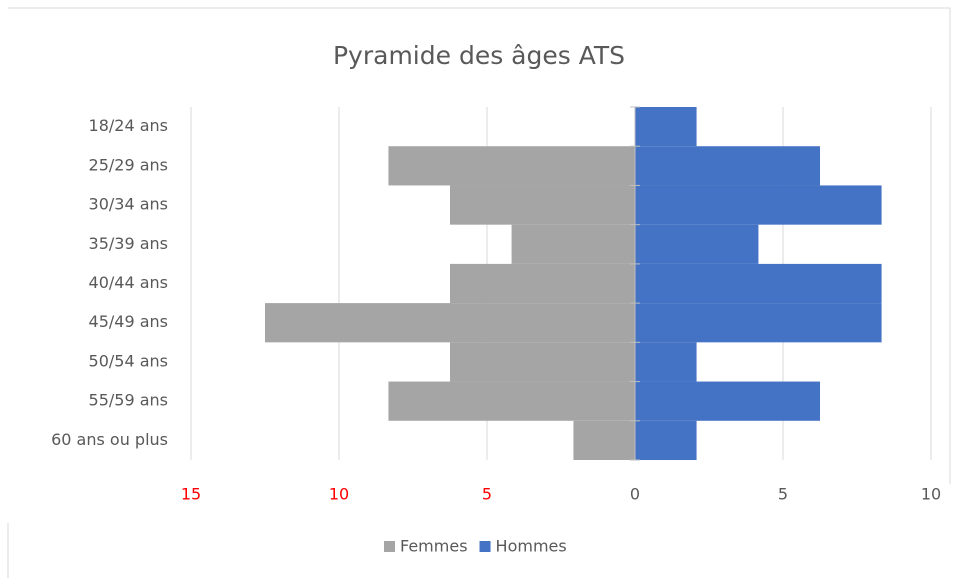  What do you see at coordinates (128, 360) in the screenshot?
I see `y-tick-label: 50/54 ans` at bounding box center [128, 360].